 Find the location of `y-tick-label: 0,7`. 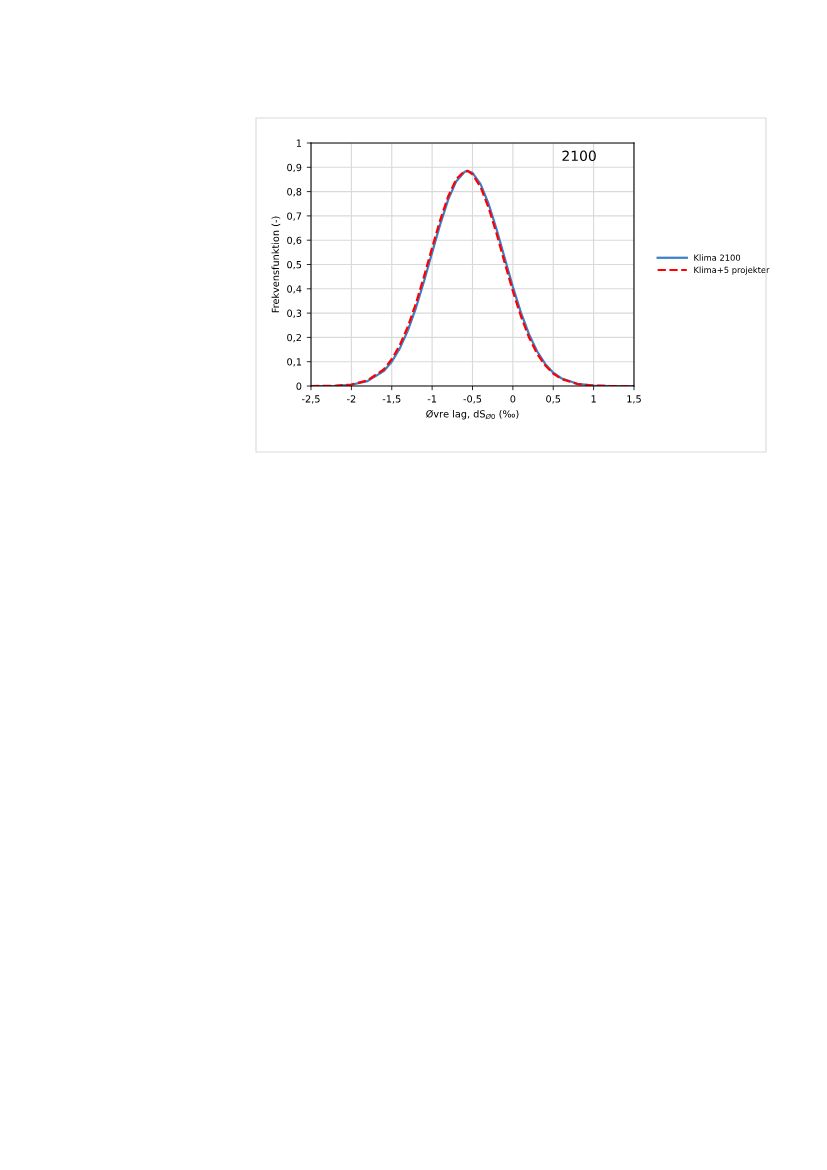

y-tick-label: 0,7 is located at coordinates (294, 216).